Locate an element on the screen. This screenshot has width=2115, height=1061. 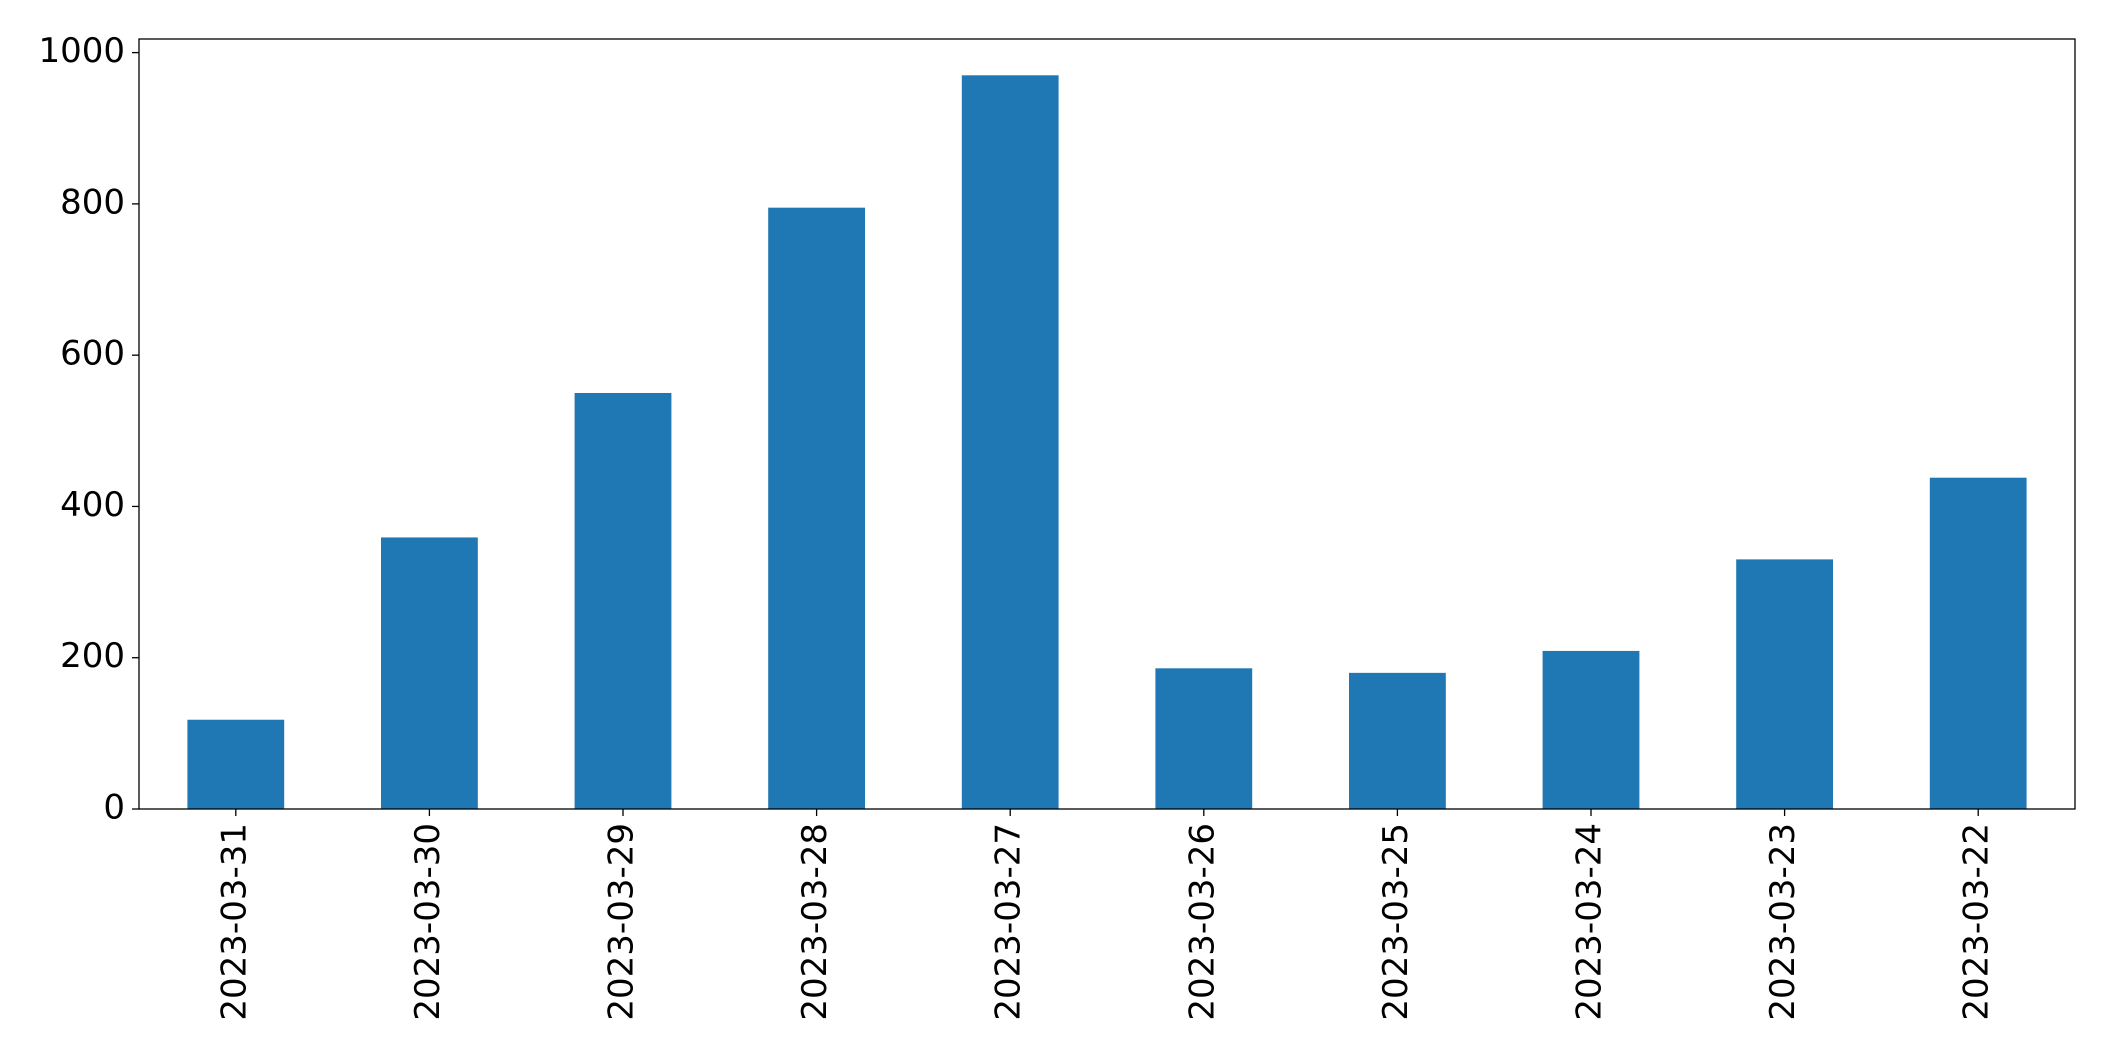
x-tick-label: 2023-03-31 is located at coordinates (234, 922).